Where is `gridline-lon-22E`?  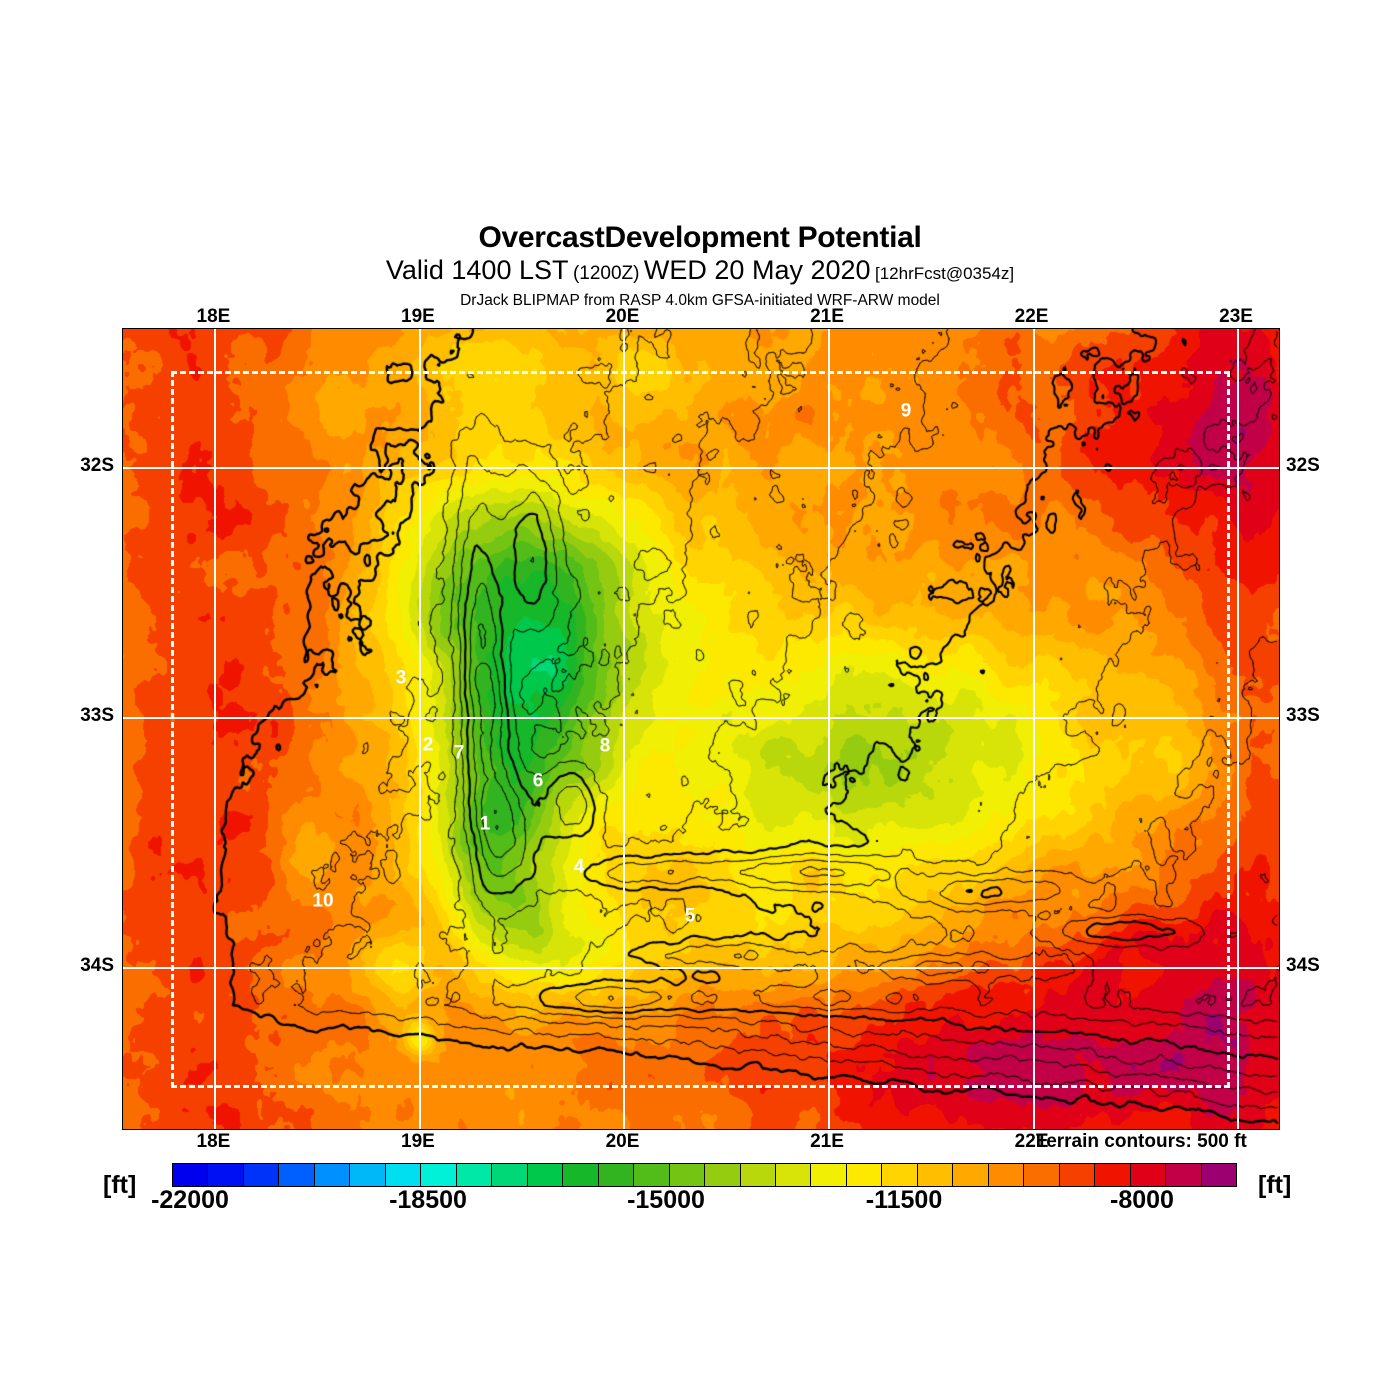
gridline-lon-22E is located at coordinates (1033, 729).